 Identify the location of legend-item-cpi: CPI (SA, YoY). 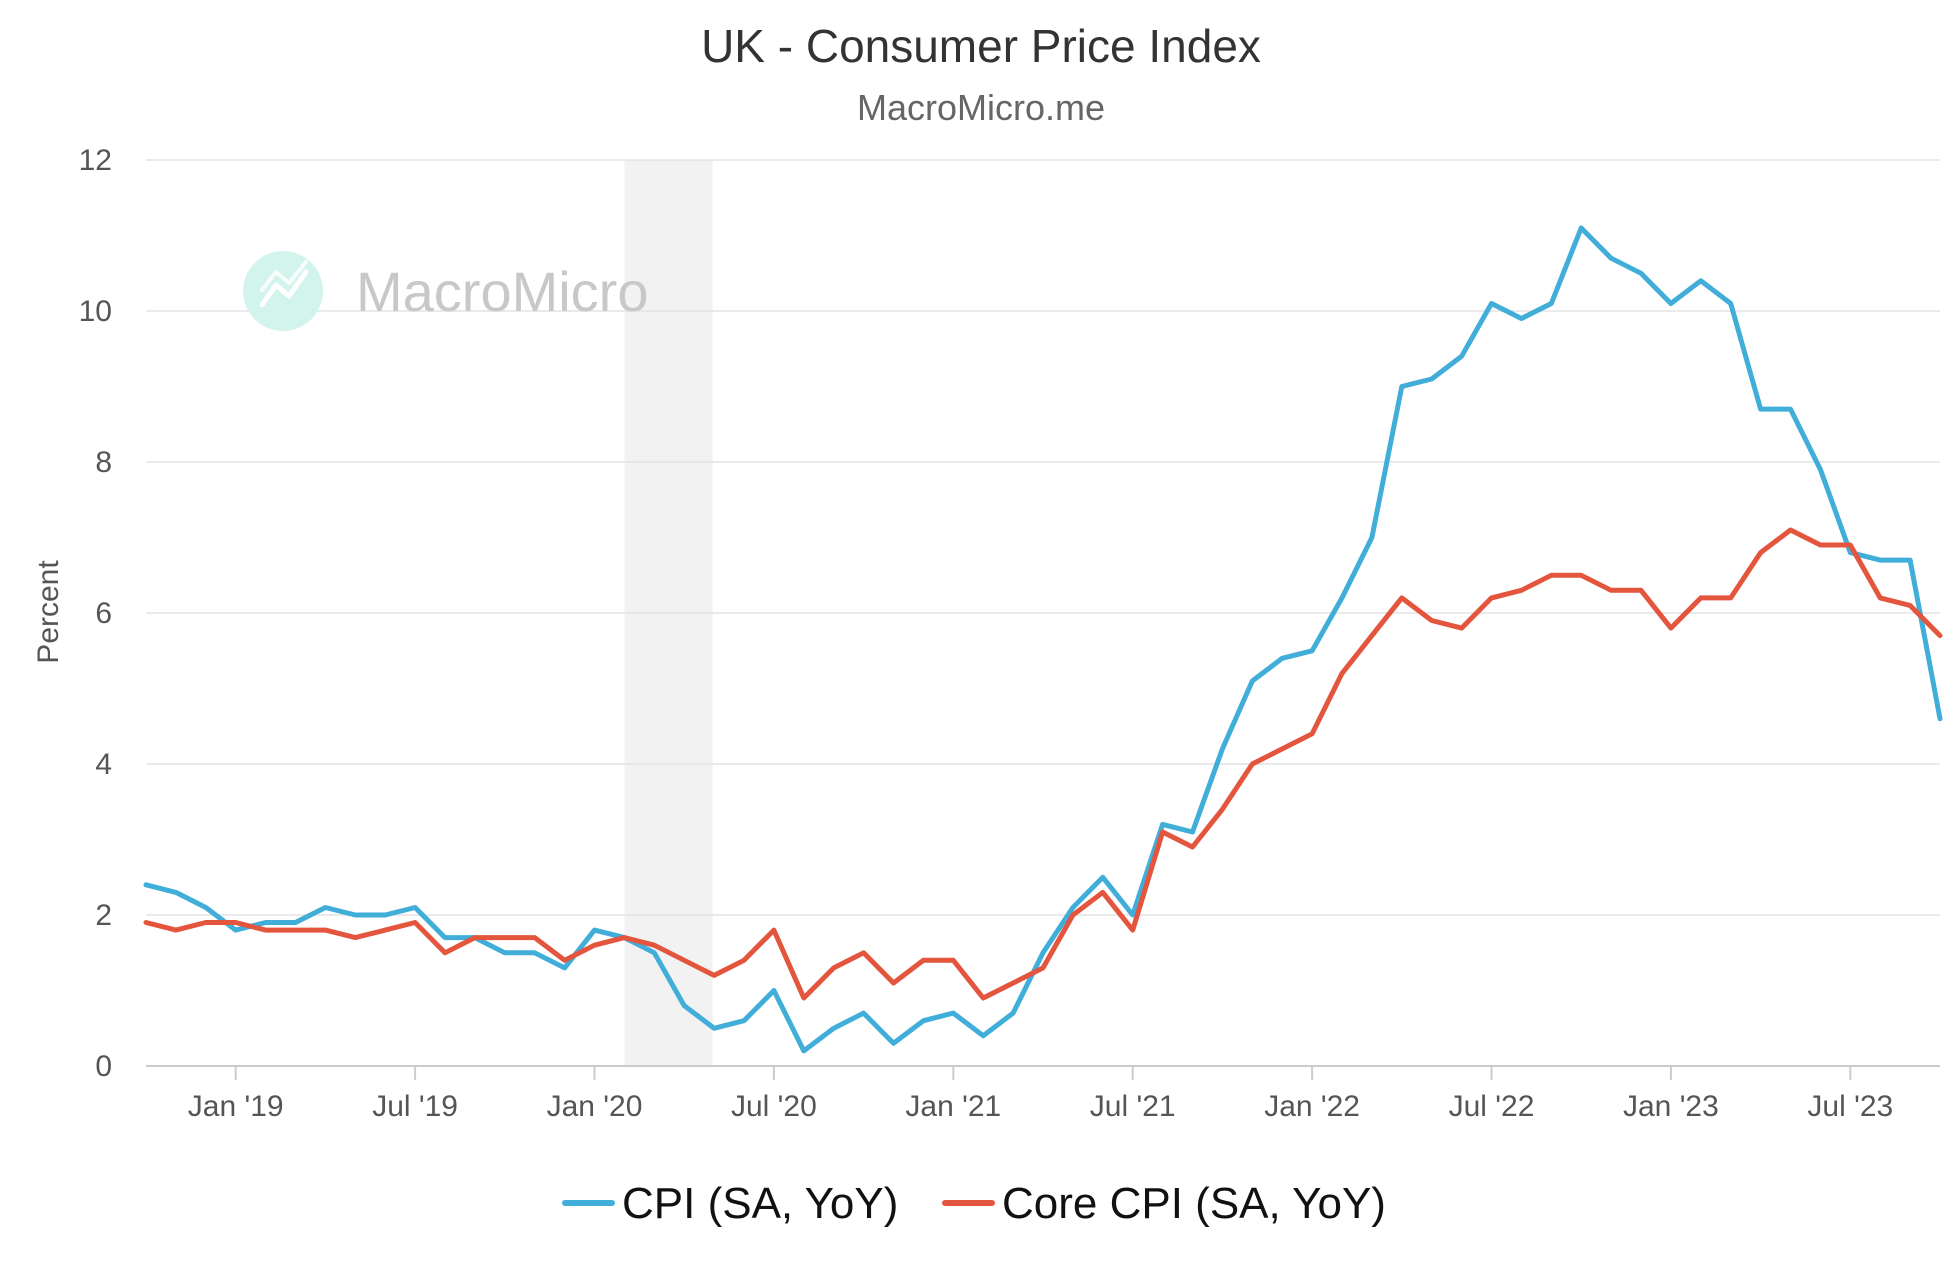
(730, 1203).